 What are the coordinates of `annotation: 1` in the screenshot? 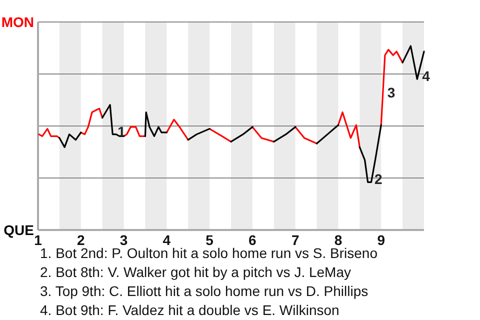 It's located at (122, 131).